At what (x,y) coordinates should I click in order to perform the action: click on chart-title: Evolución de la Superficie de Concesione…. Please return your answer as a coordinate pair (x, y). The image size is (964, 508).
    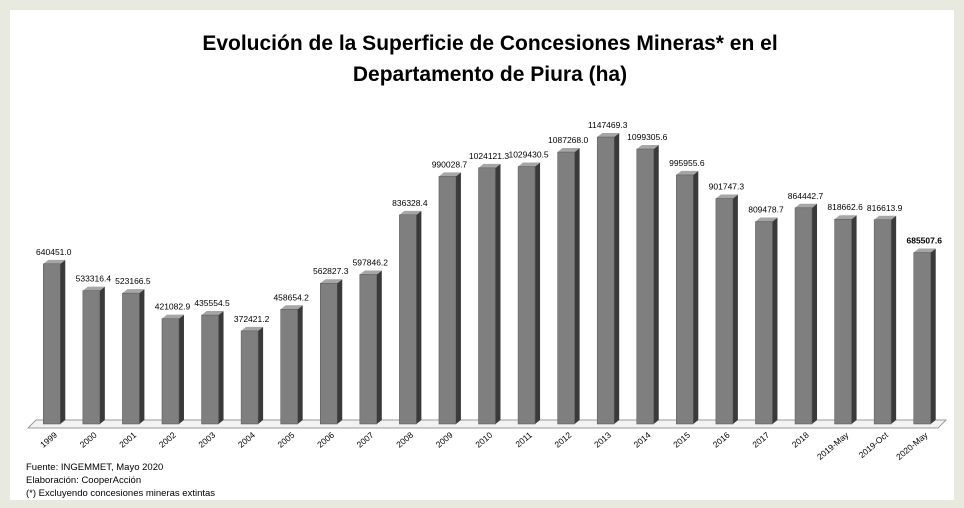
    Looking at the image, I should click on (489, 43).